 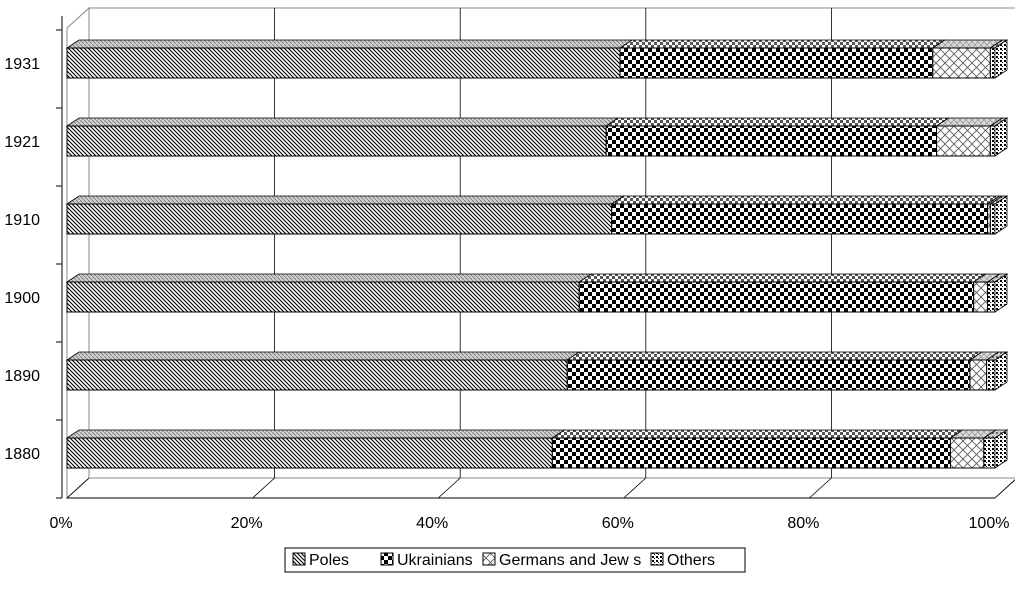 What do you see at coordinates (22, 376) in the screenshot?
I see `y-tick-label: 1890` at bounding box center [22, 376].